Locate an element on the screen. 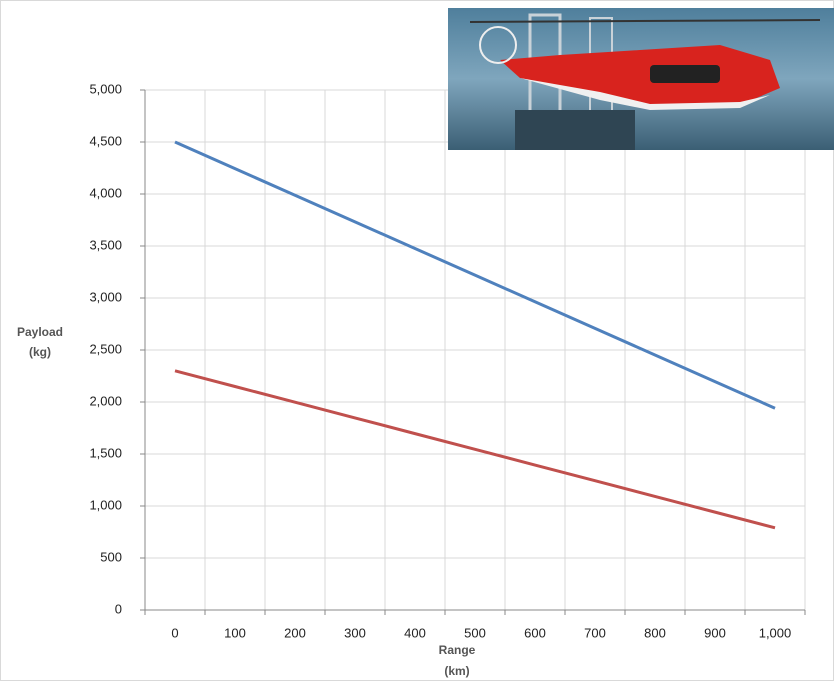  x-tick-label: 1,000 is located at coordinates (775, 632).